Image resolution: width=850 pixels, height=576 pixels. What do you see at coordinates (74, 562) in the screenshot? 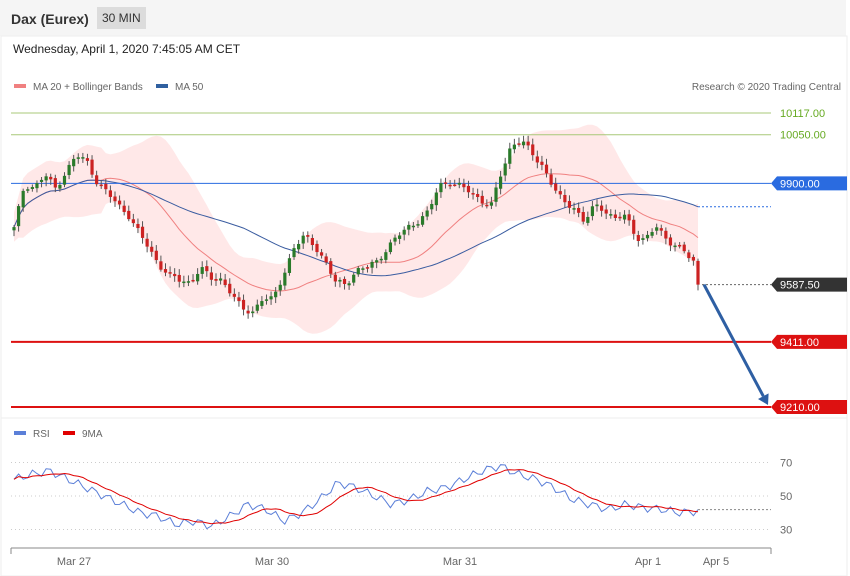
I see `x-tick-label-0: Mar 27` at bounding box center [74, 562].